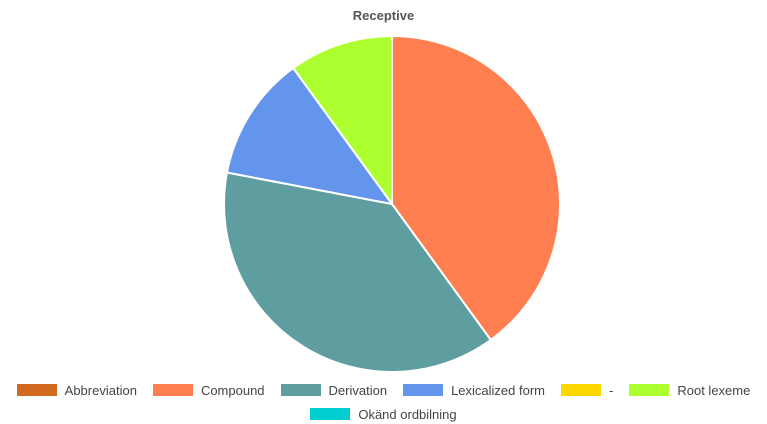 The width and height of the screenshot is (767, 424). What do you see at coordinates (383, 15) in the screenshot?
I see `chart-title: Receptive` at bounding box center [383, 15].